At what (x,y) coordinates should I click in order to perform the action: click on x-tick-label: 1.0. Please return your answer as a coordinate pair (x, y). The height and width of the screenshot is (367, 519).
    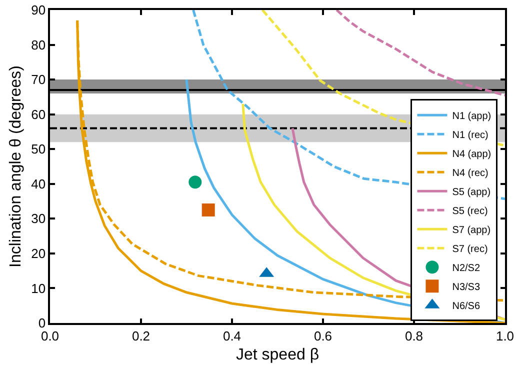
    Looking at the image, I should click on (505, 336).